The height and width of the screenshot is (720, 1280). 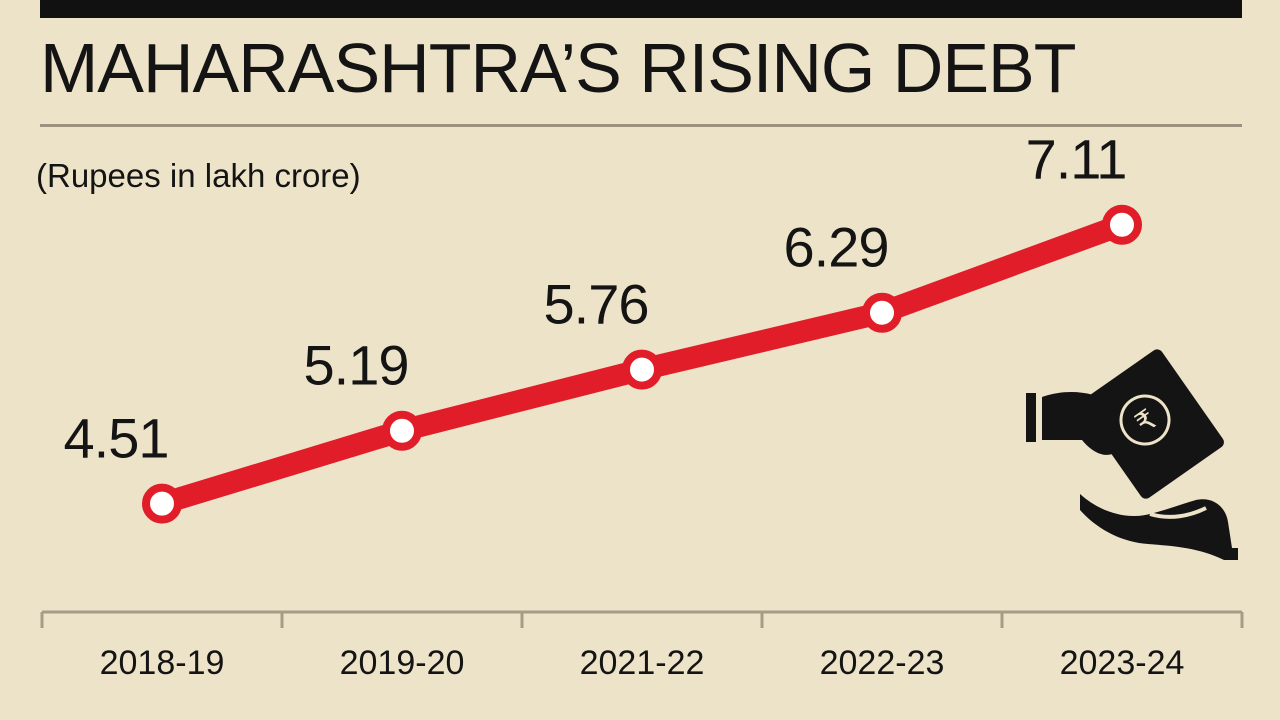 I want to click on hand-giving-rupee-note-icon: ₹, so click(x=1132, y=454).